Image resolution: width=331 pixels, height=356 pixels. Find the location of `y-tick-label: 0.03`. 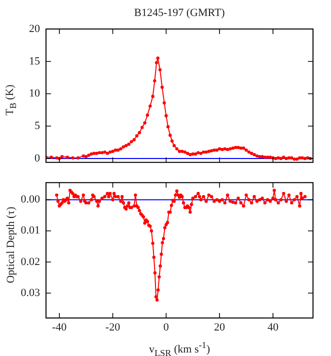

y-tick-label: 0.03 is located at coordinates (30, 292).